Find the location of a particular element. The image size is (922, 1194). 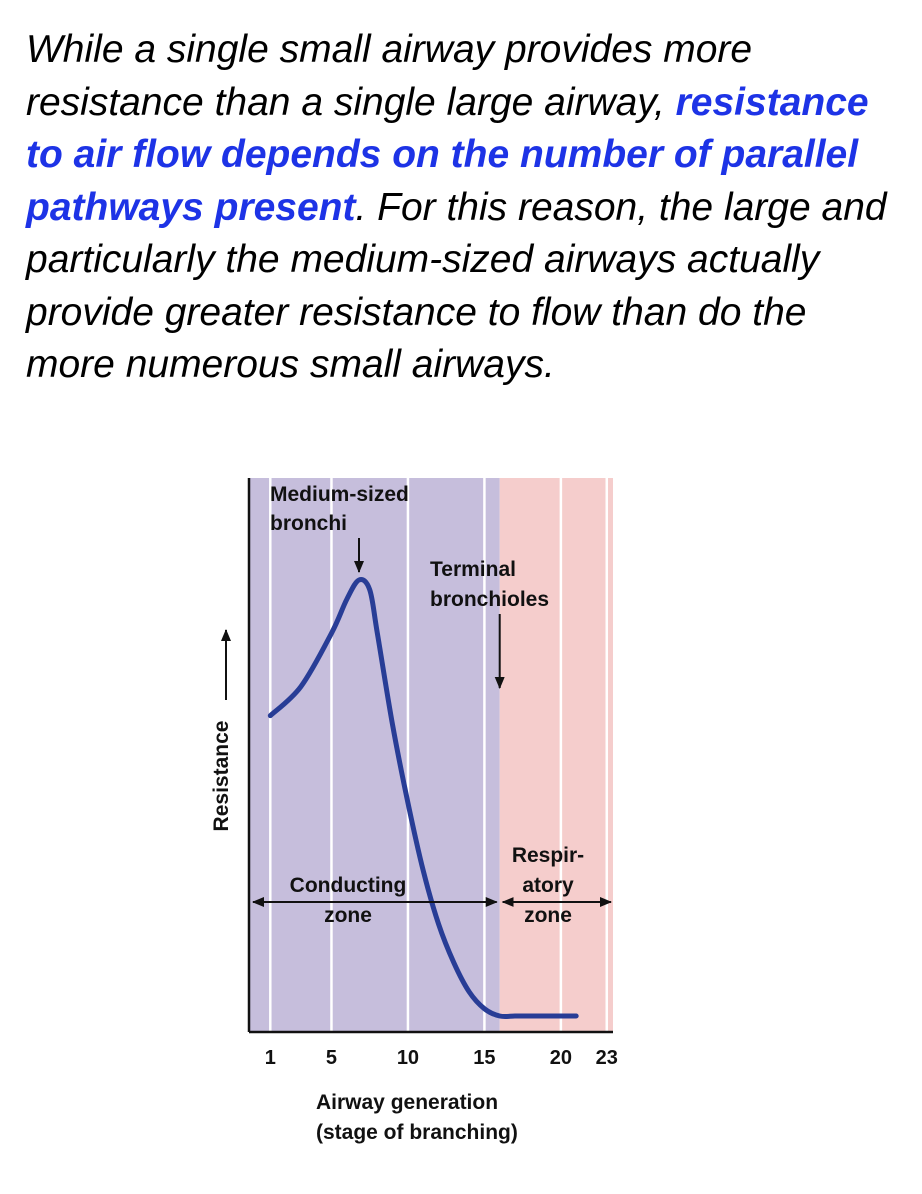

zone-label-0-line-0: Conducting is located at coordinates (348, 885).